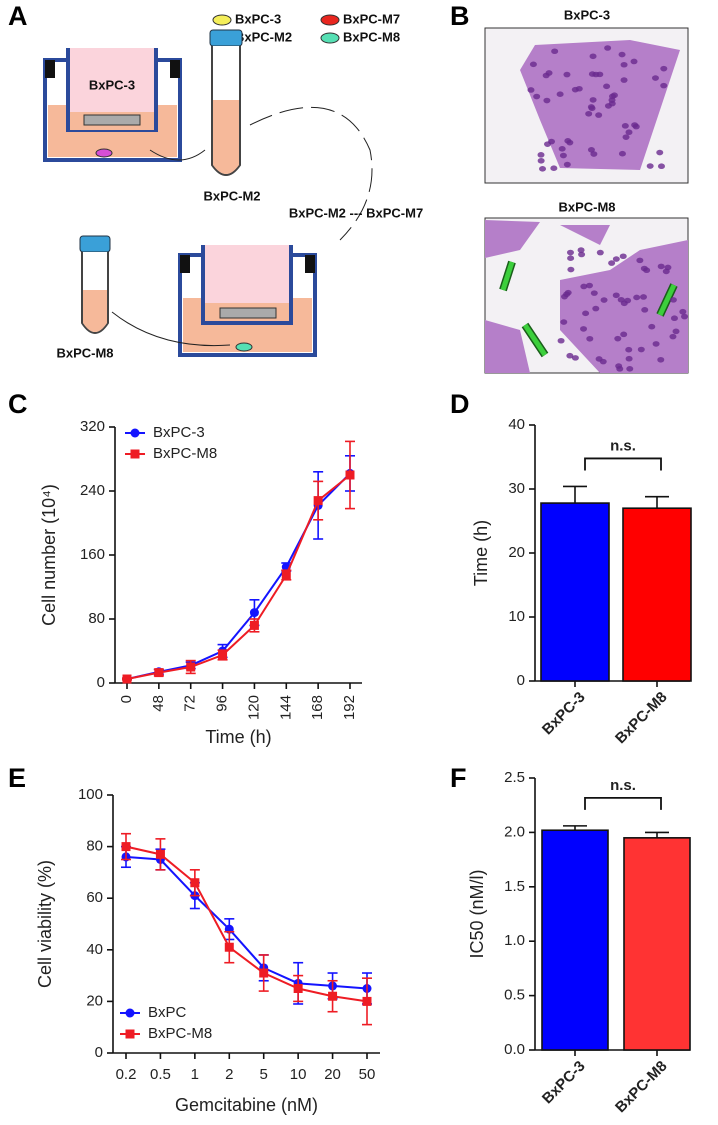 This screenshot has width=718, height=1125. What do you see at coordinates (514, 940) in the screenshot?
I see `y-tick-label: 1.0` at bounding box center [514, 940].